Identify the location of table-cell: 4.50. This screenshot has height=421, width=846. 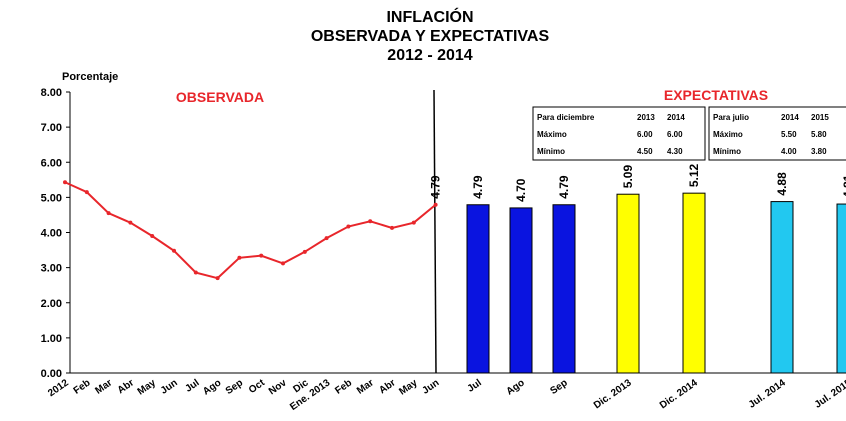
(645, 151).